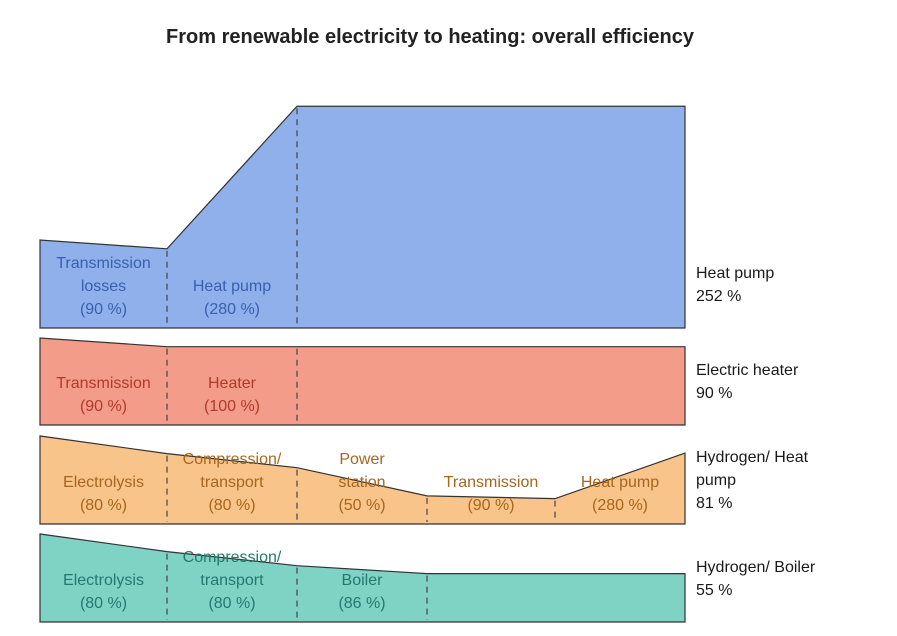  What do you see at coordinates (735, 273) in the screenshot?
I see `result-label: Heat pump` at bounding box center [735, 273].